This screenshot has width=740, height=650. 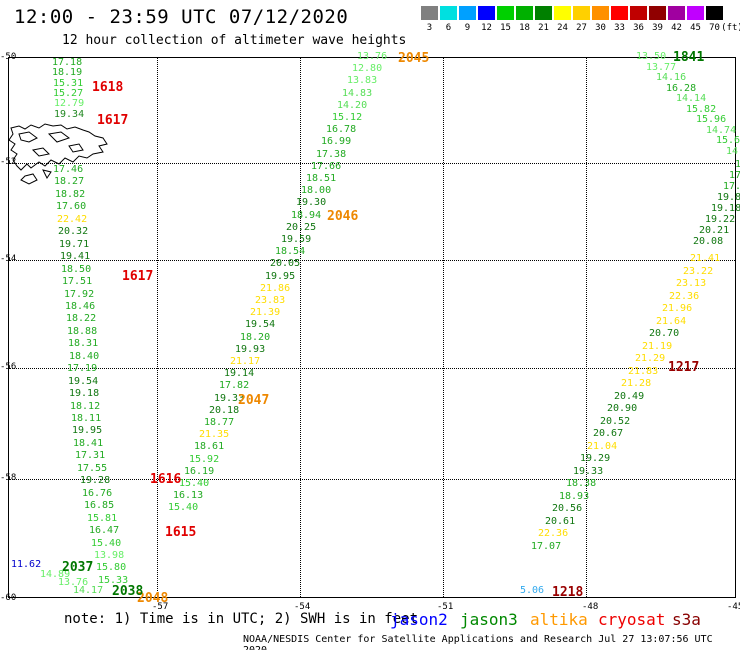 I want to click on wave-height-value: 17.18, so click(x=67, y=62).